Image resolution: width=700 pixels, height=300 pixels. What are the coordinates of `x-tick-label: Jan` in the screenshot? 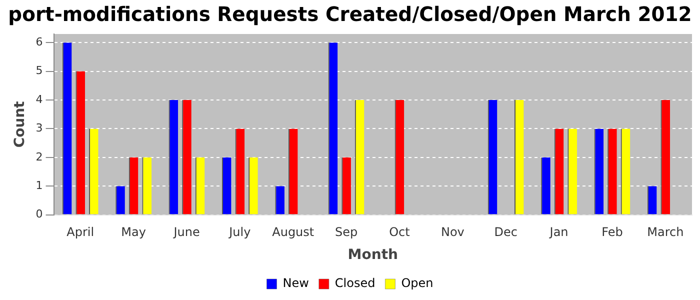 It's located at (558, 232).